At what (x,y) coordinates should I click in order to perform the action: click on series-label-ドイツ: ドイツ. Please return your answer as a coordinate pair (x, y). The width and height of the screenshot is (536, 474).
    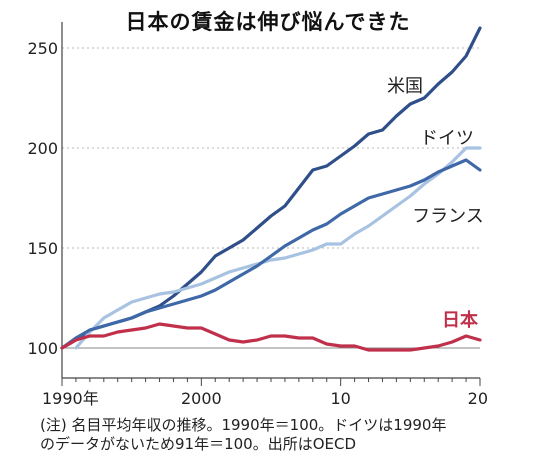
    Looking at the image, I should click on (447, 138).